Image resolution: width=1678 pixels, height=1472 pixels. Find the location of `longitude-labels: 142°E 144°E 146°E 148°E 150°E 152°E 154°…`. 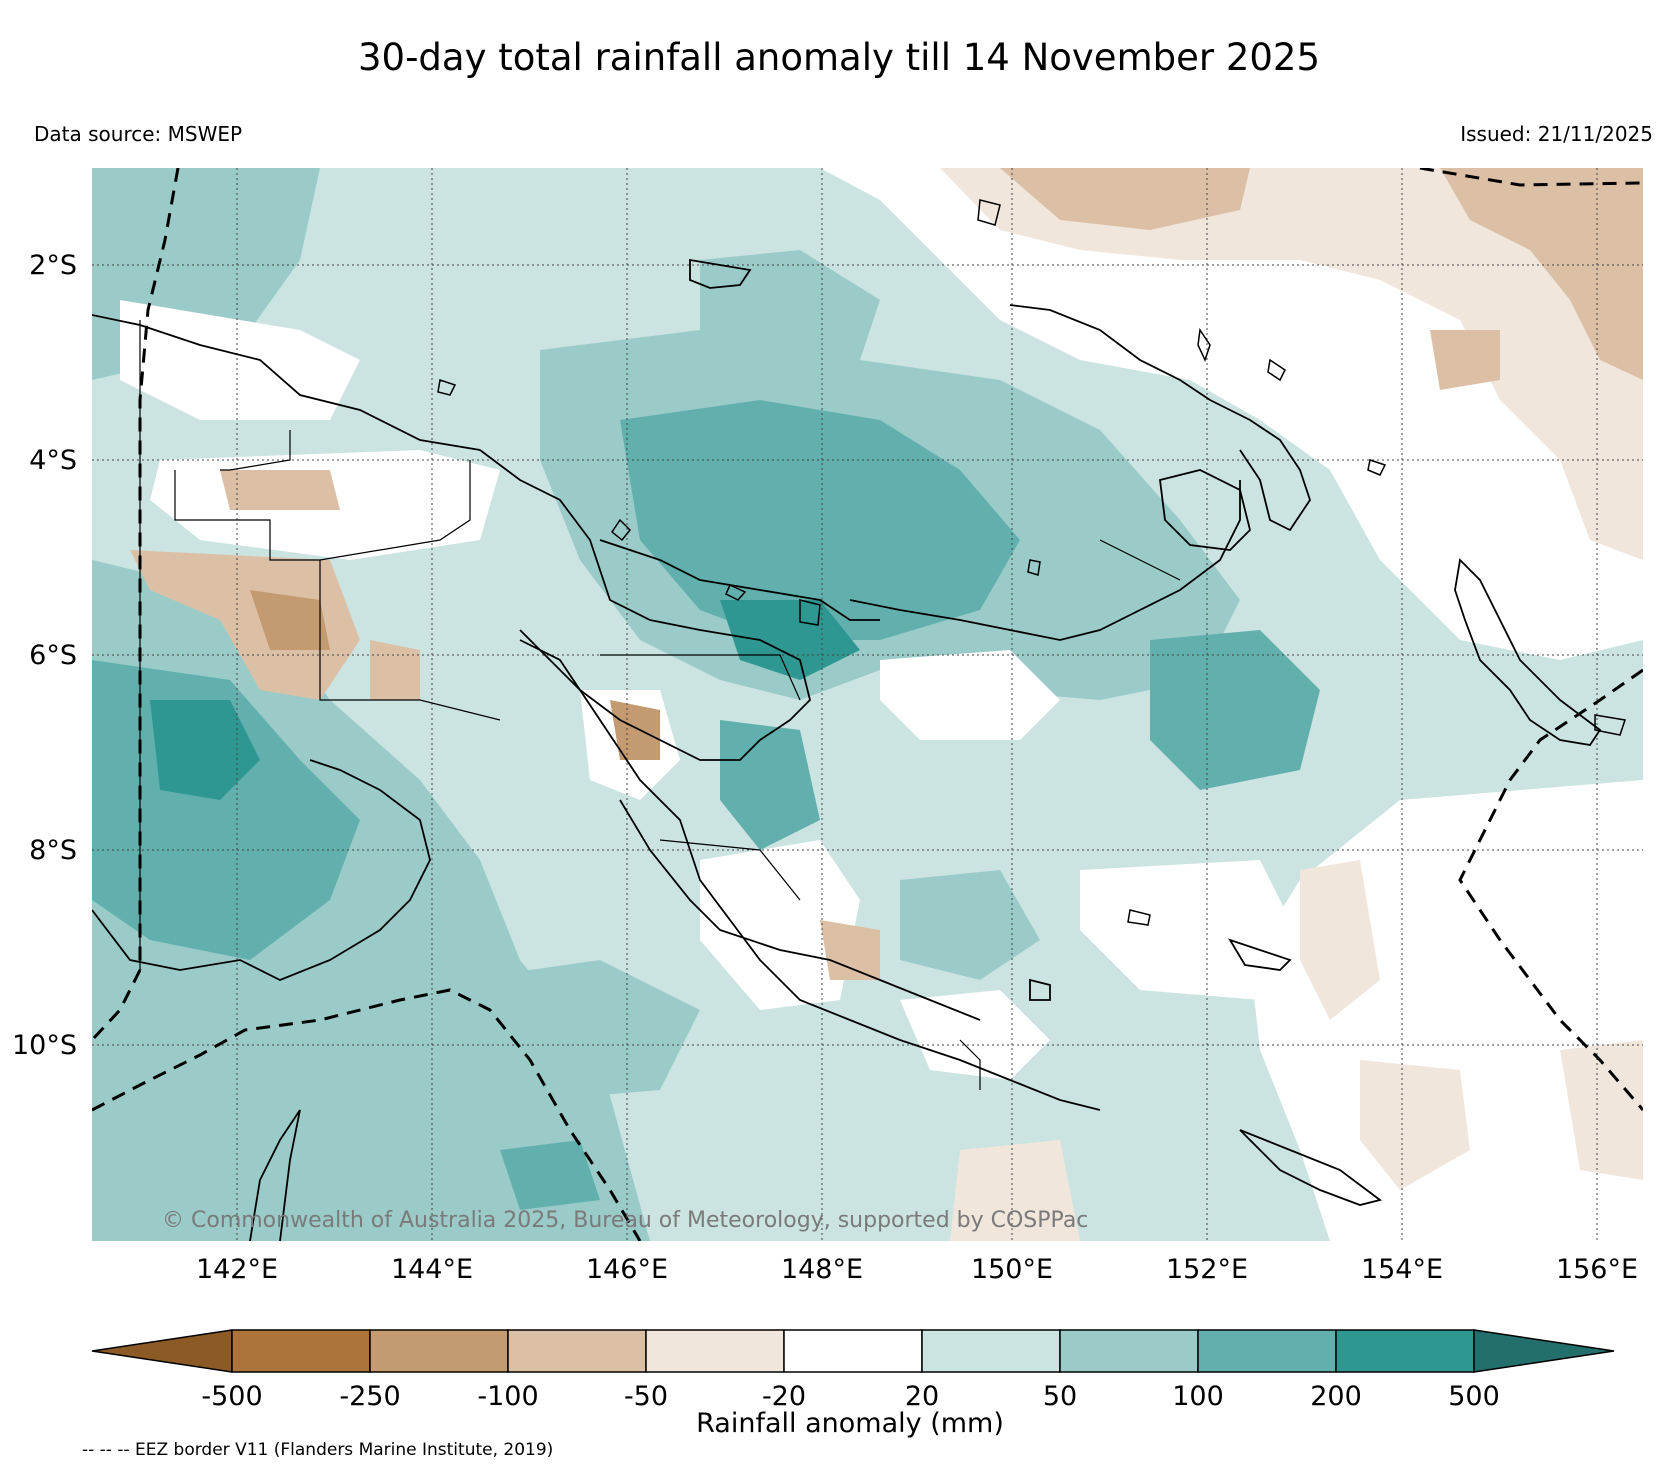

longitude-labels: 142°E 144°E 146°E 148°E 150°E 152°E 154°… is located at coordinates (917, 1269).